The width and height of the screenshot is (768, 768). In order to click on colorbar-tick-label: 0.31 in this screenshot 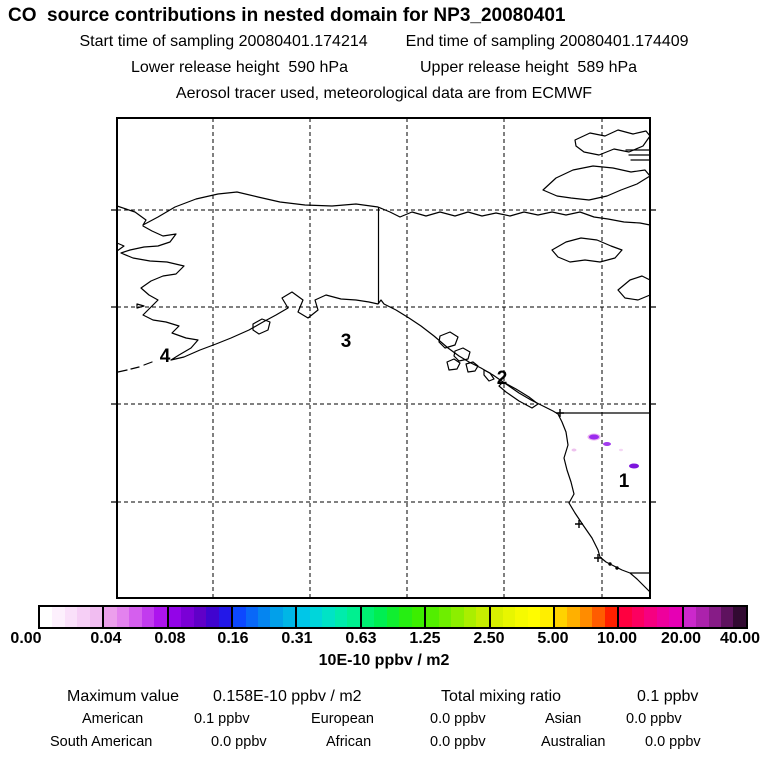, I will do `click(297, 638)`.